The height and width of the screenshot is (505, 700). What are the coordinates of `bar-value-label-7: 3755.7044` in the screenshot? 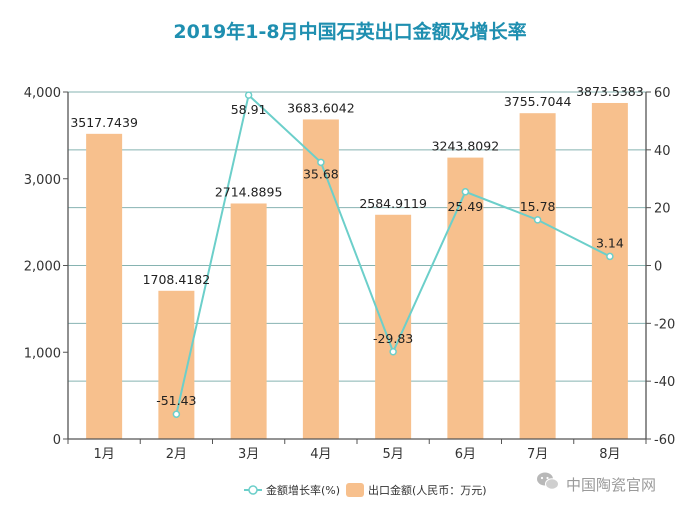 It's located at (538, 101).